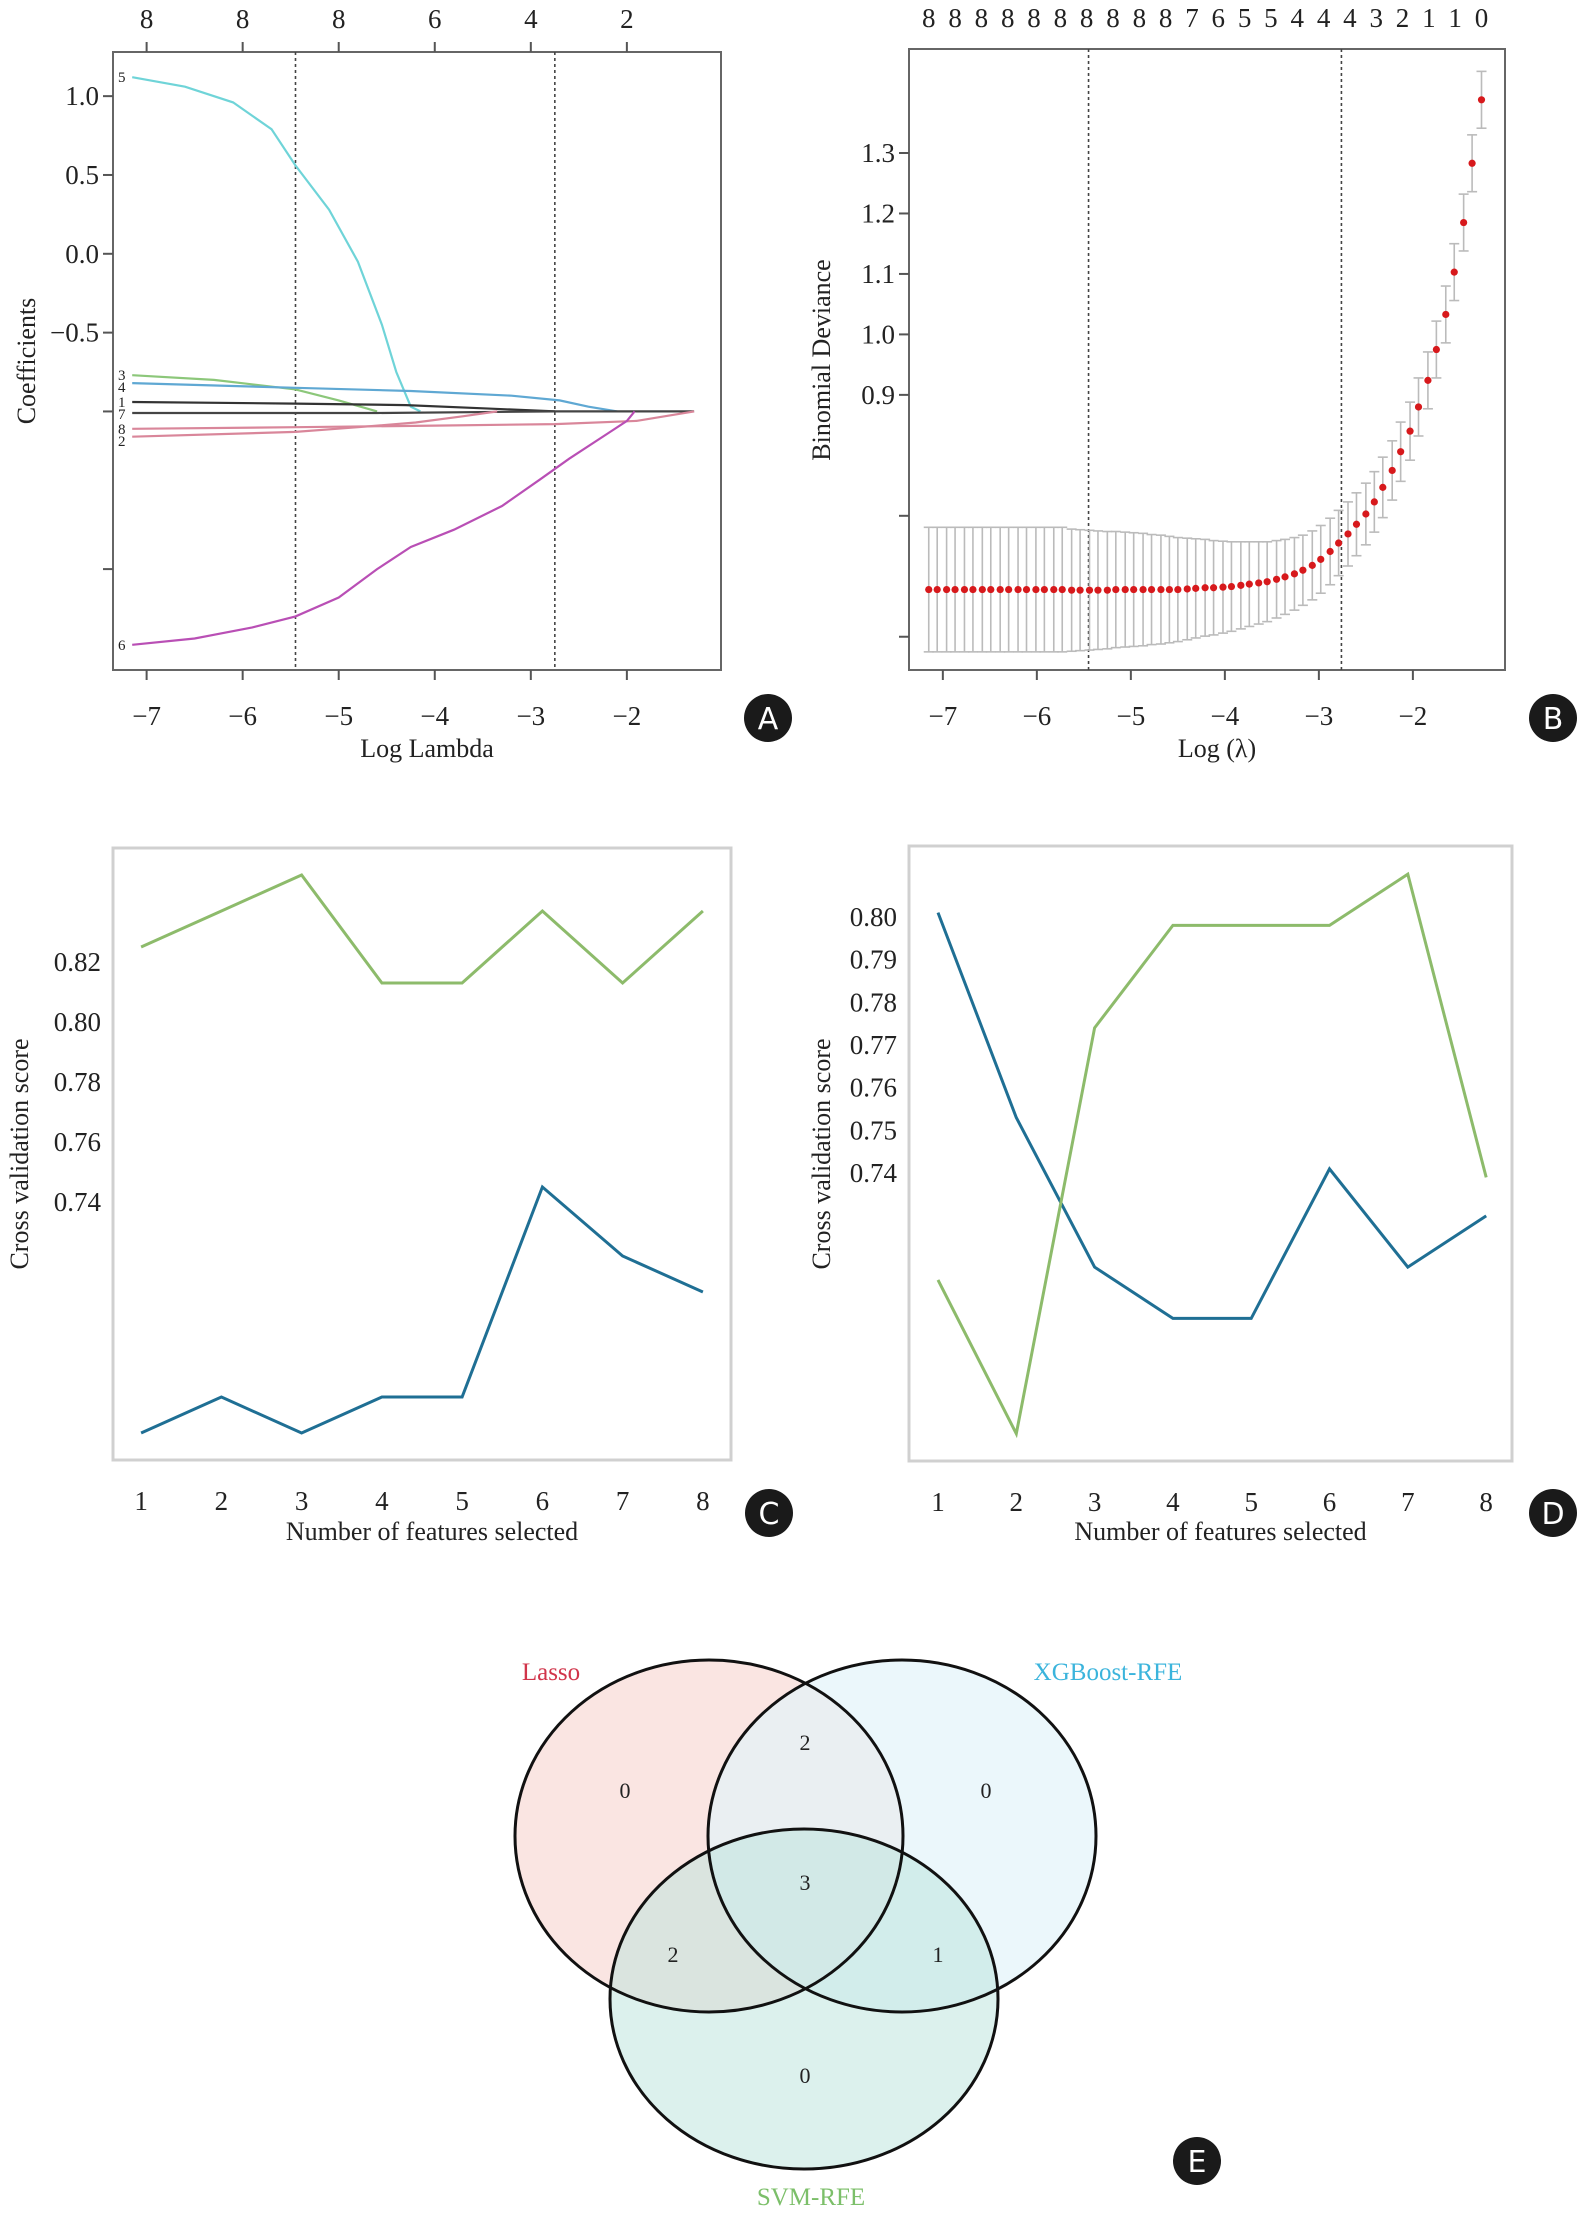 The width and height of the screenshot is (1580, 2217). I want to click on y-tick-label: 1.0, so click(82, 96).